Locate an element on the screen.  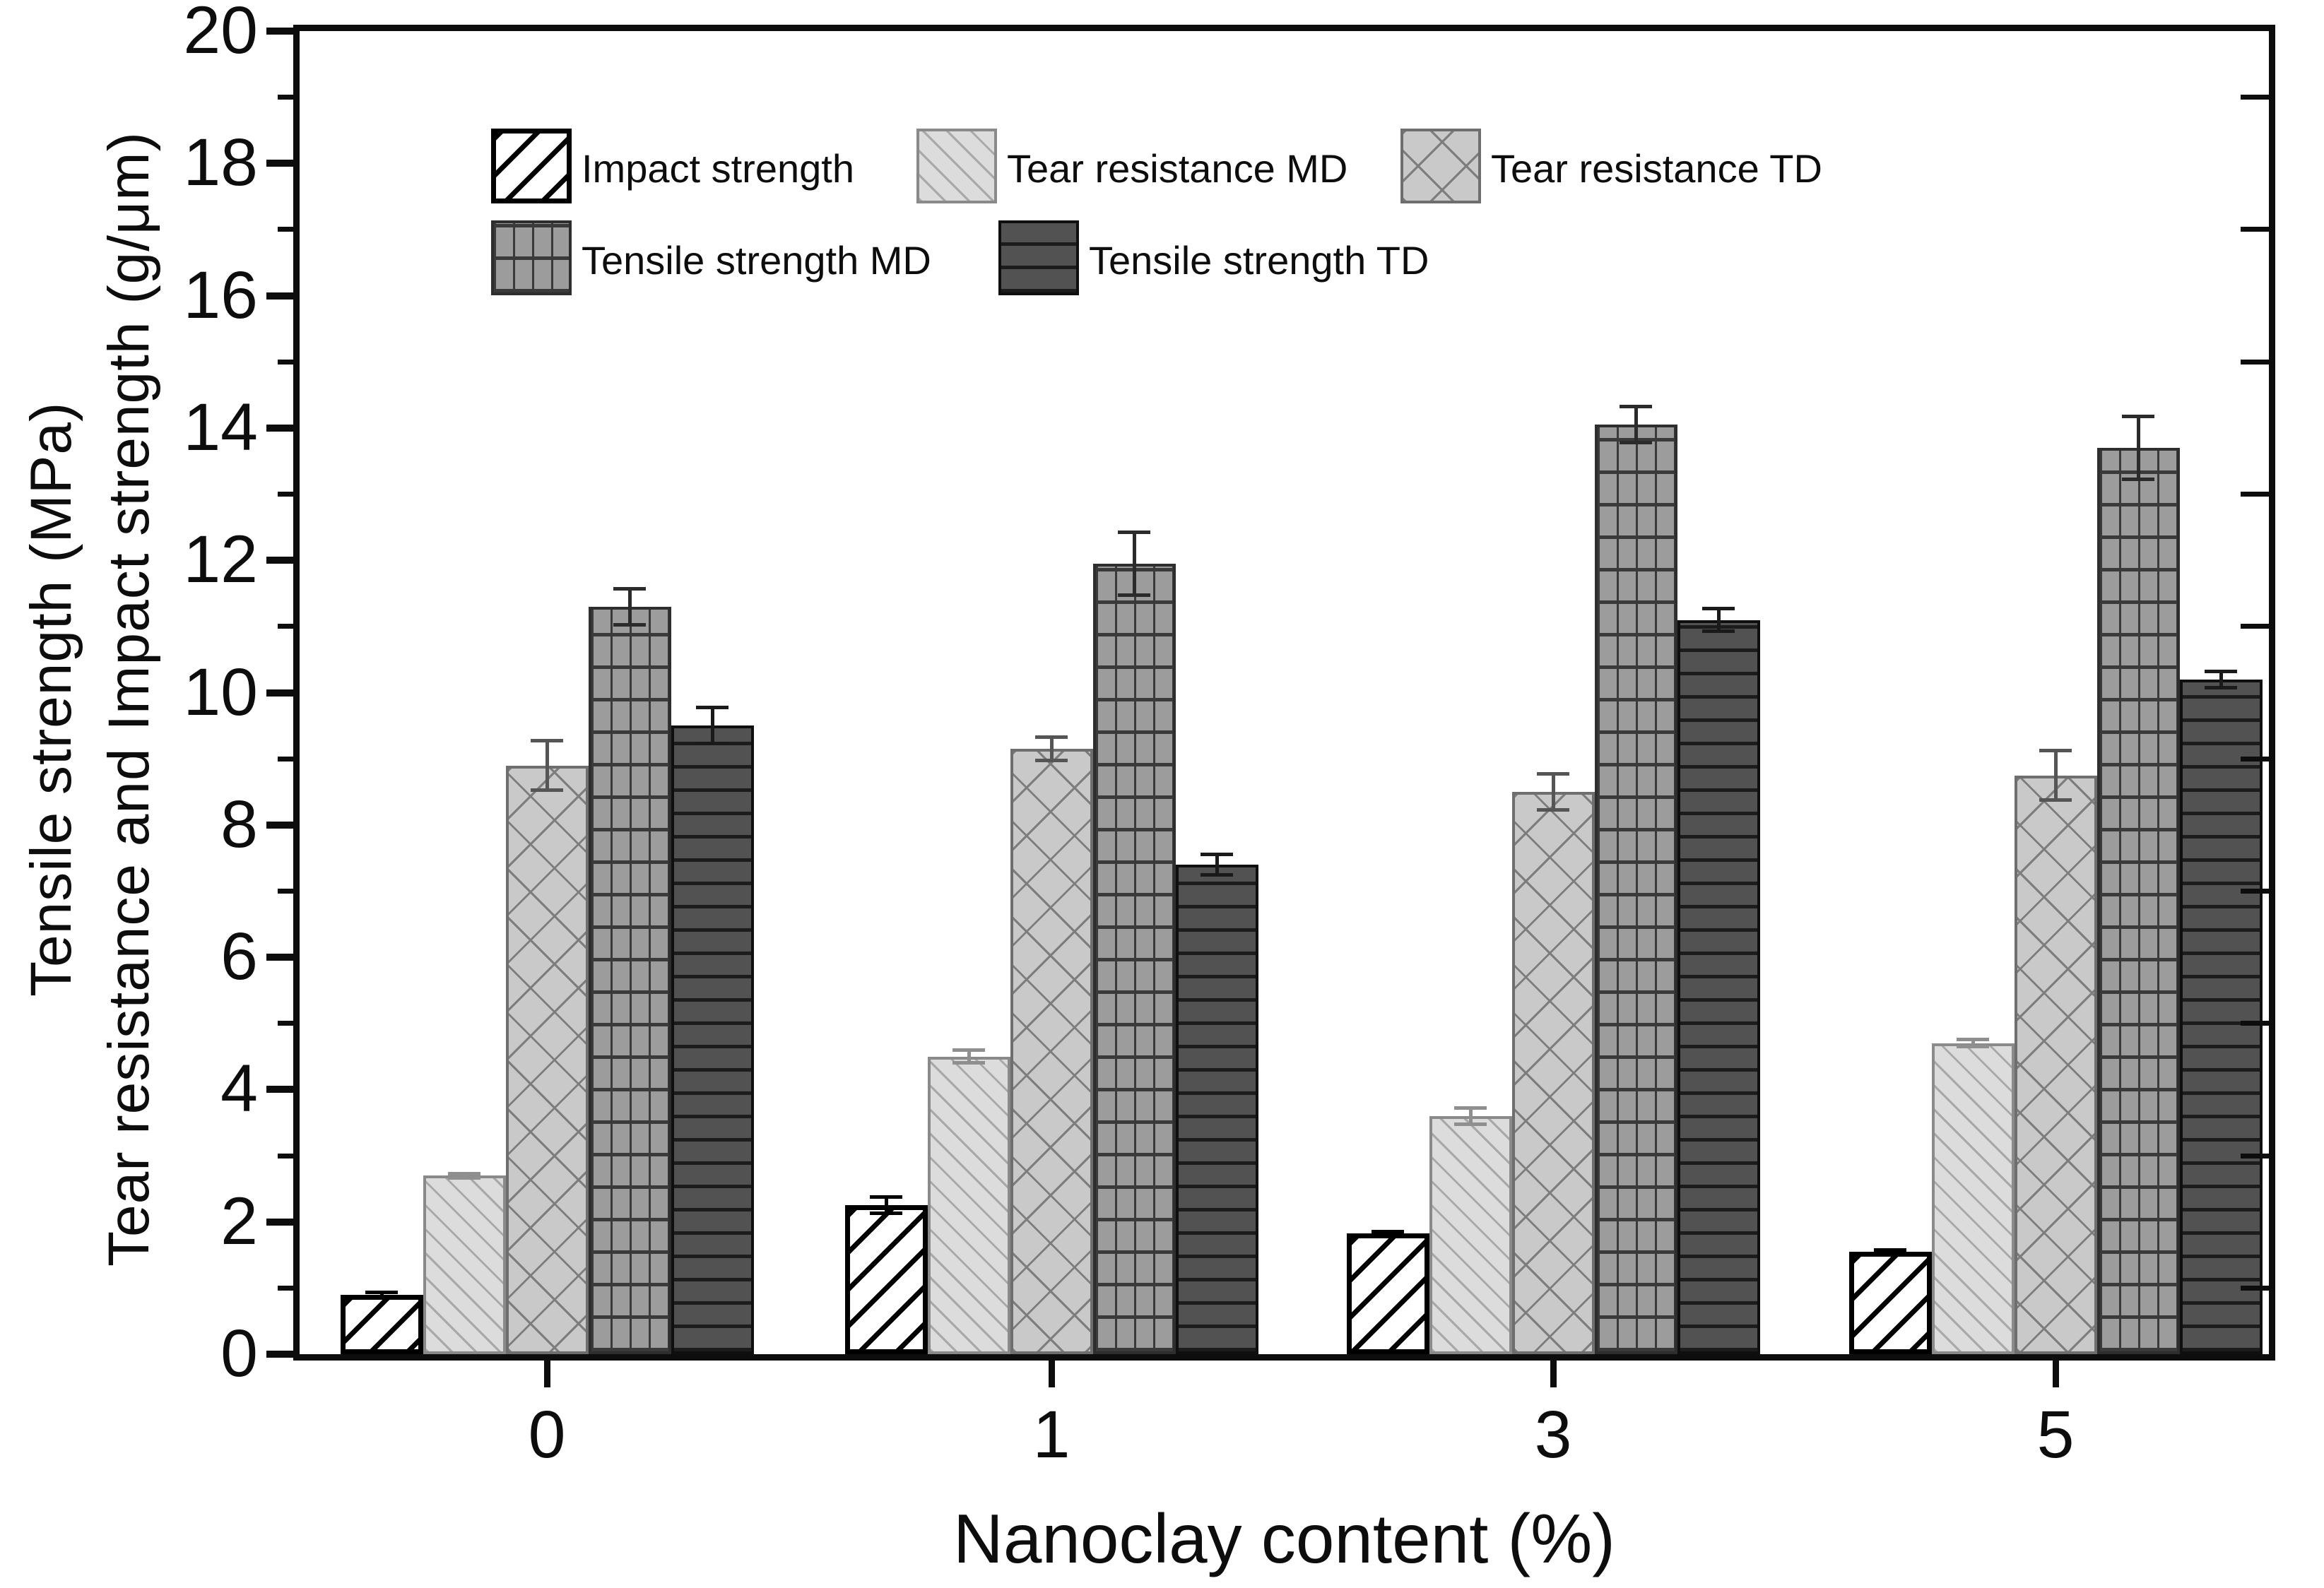
x-tick-label: 5 is located at coordinates (2055, 1434).